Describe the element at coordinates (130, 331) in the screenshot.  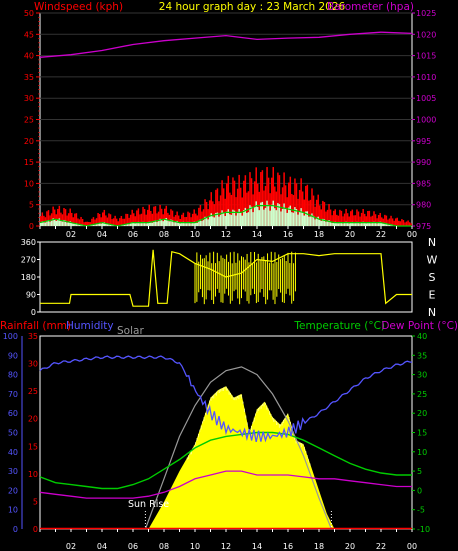
I see `solar-axis-title: Solar` at that location.